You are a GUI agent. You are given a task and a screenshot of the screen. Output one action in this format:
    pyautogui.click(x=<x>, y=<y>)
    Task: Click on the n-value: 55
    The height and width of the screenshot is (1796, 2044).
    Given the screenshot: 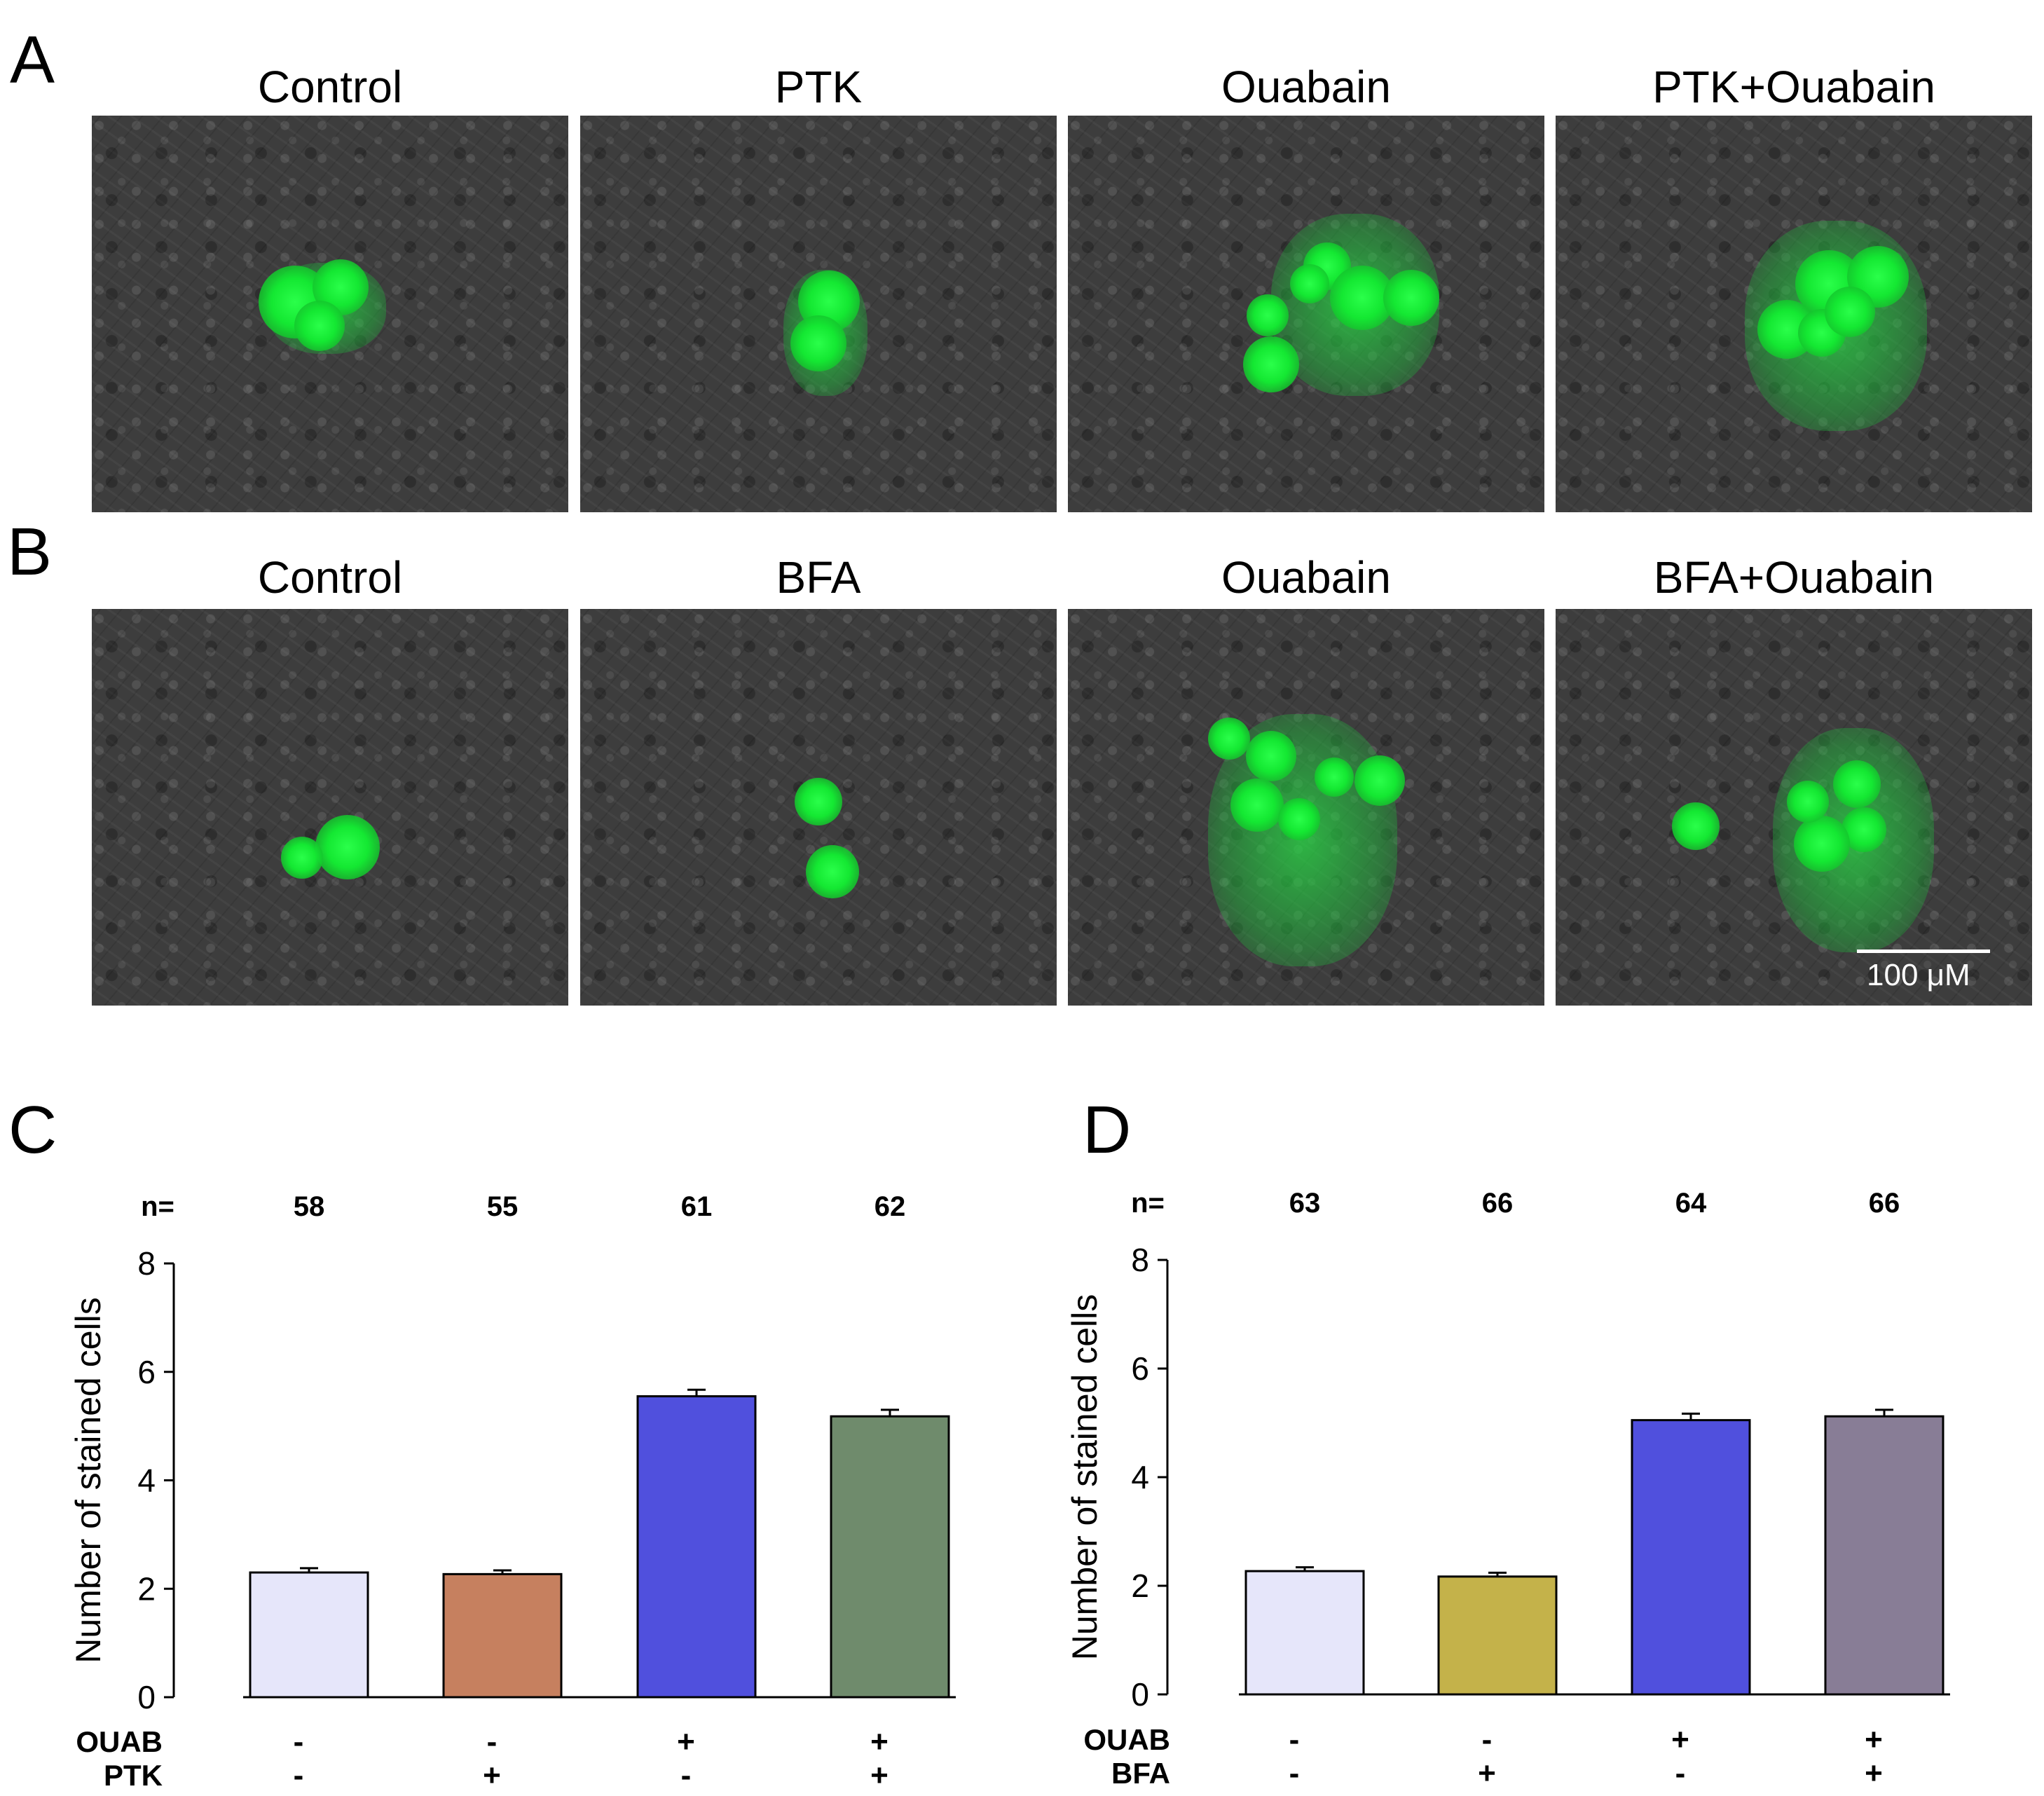 What is the action you would take?
    pyautogui.click(x=503, y=1206)
    